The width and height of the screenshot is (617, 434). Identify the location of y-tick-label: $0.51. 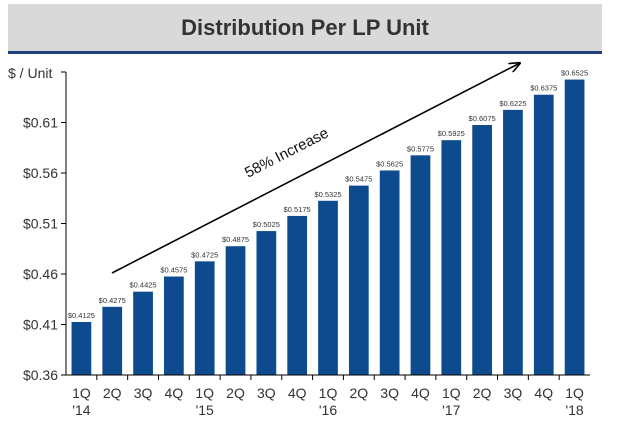
(40, 224).